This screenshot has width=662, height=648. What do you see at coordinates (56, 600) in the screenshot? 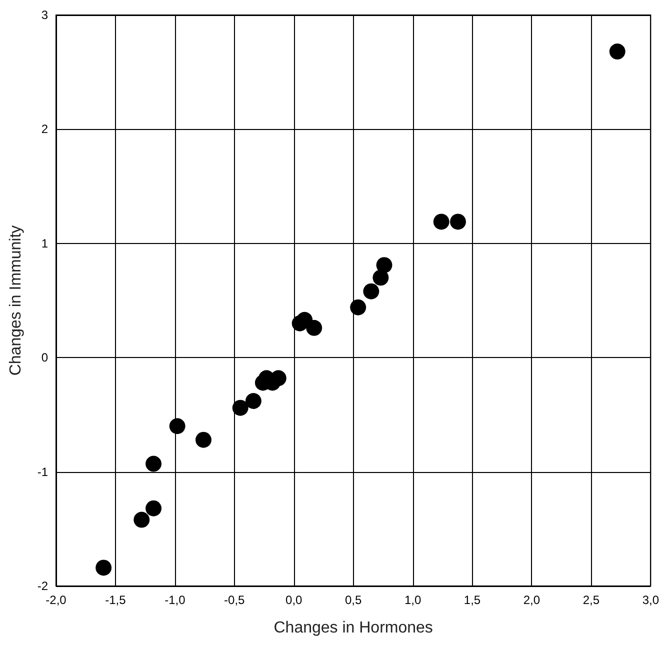
I see `x-tick-label: -2,0` at bounding box center [56, 600].